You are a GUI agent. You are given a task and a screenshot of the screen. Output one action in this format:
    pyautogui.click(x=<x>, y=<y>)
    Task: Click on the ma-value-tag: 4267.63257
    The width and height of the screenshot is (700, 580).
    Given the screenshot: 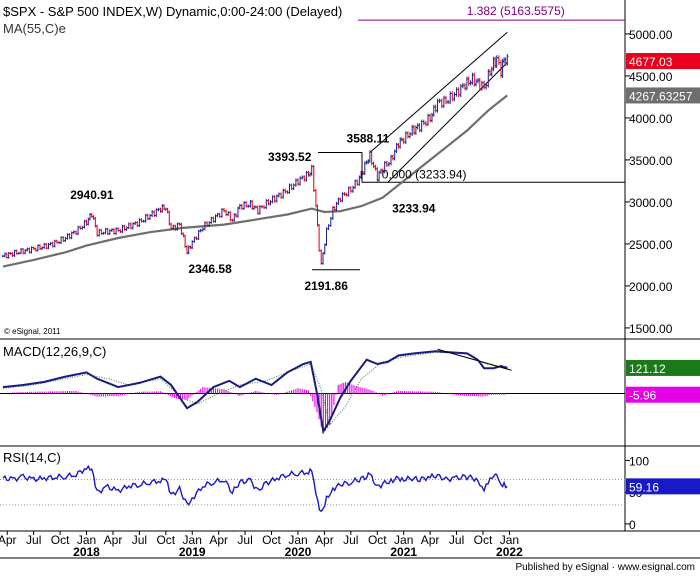 What is the action you would take?
    pyautogui.click(x=661, y=96)
    